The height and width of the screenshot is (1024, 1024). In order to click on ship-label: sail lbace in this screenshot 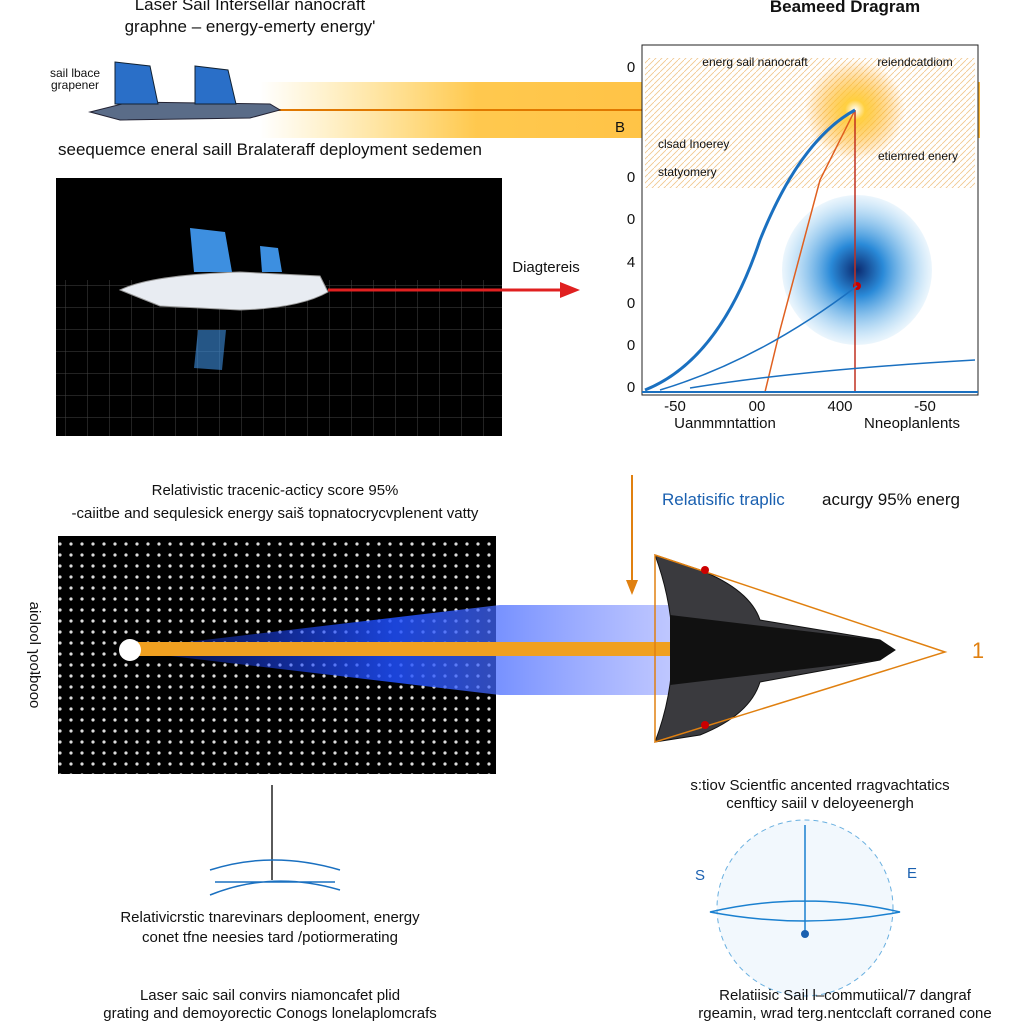, I will do `click(75, 73)`.